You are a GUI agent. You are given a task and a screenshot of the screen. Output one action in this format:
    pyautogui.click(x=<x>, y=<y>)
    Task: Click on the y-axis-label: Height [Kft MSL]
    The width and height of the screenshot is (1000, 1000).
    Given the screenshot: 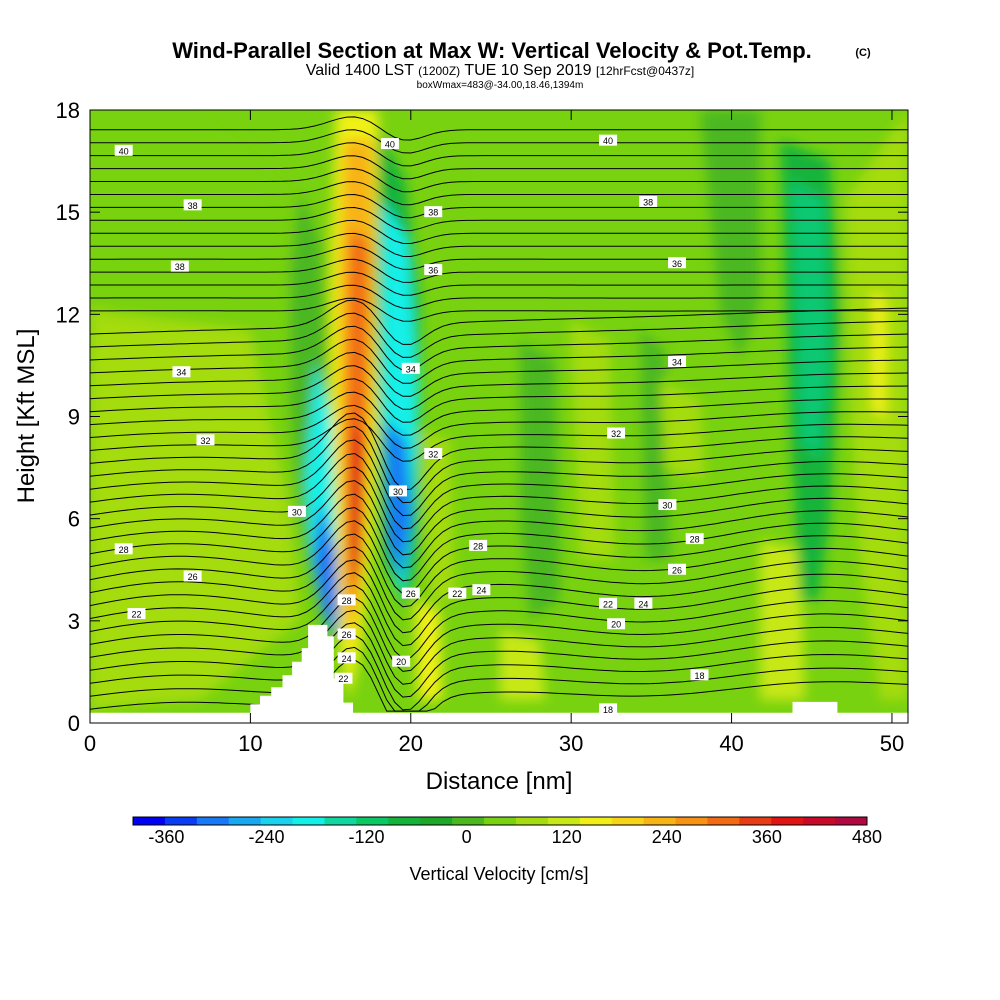 What is the action you would take?
    pyautogui.click(x=26, y=416)
    